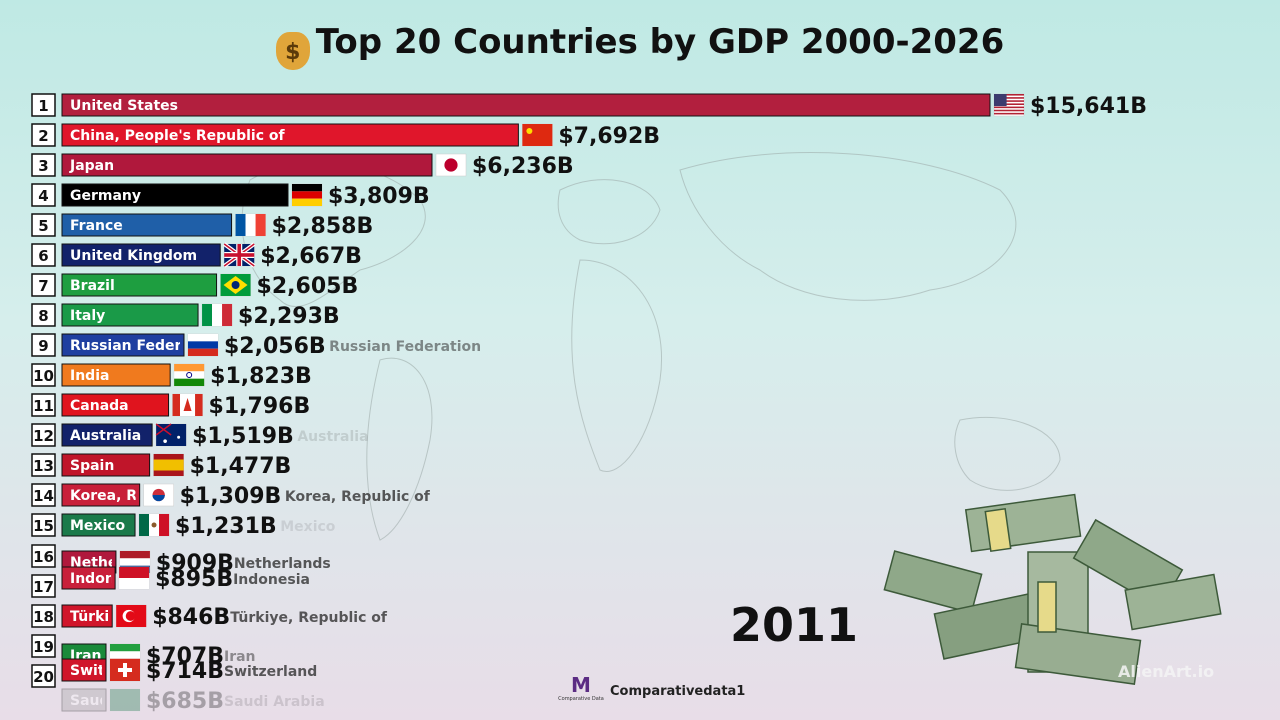 This screenshot has width=1280, height=720. Describe the element at coordinates (99, 406) in the screenshot. I see `bar-label: Canada` at that location.